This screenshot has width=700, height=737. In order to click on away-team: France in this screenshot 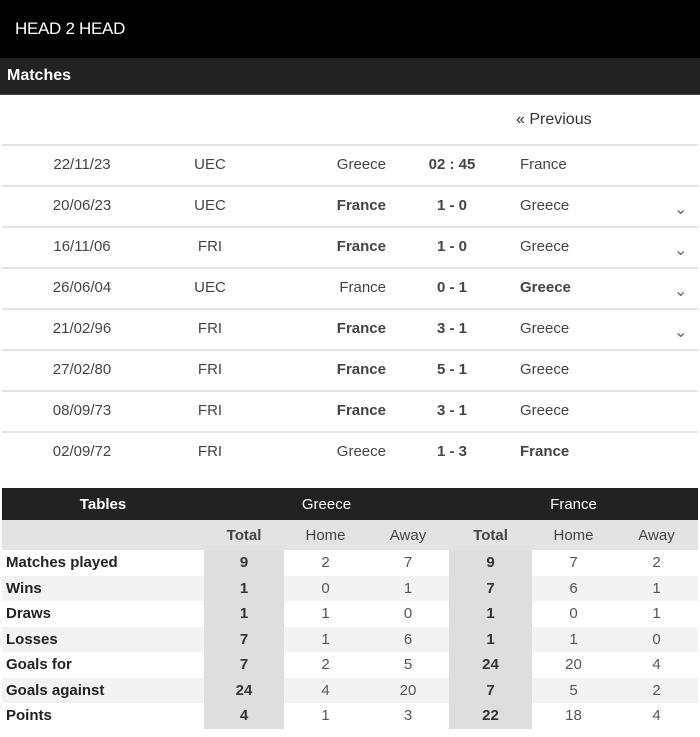, I will do `click(543, 164)`.